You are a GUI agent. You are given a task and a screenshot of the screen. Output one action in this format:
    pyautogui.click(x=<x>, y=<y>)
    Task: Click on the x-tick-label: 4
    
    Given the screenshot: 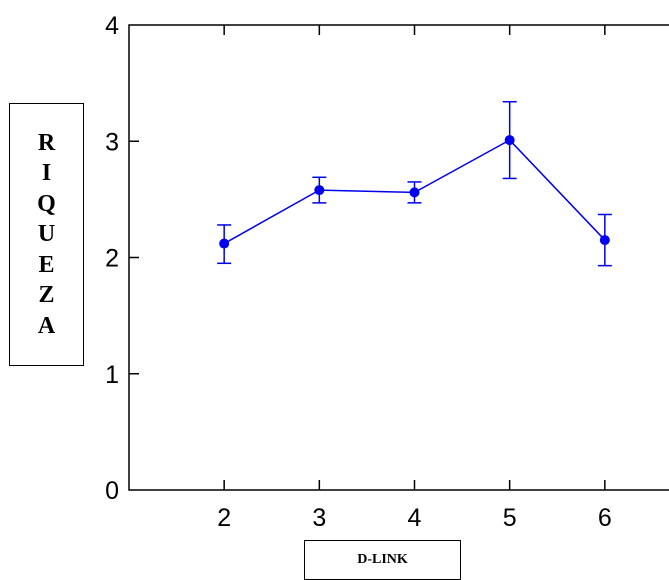 What is the action you would take?
    pyautogui.click(x=415, y=518)
    